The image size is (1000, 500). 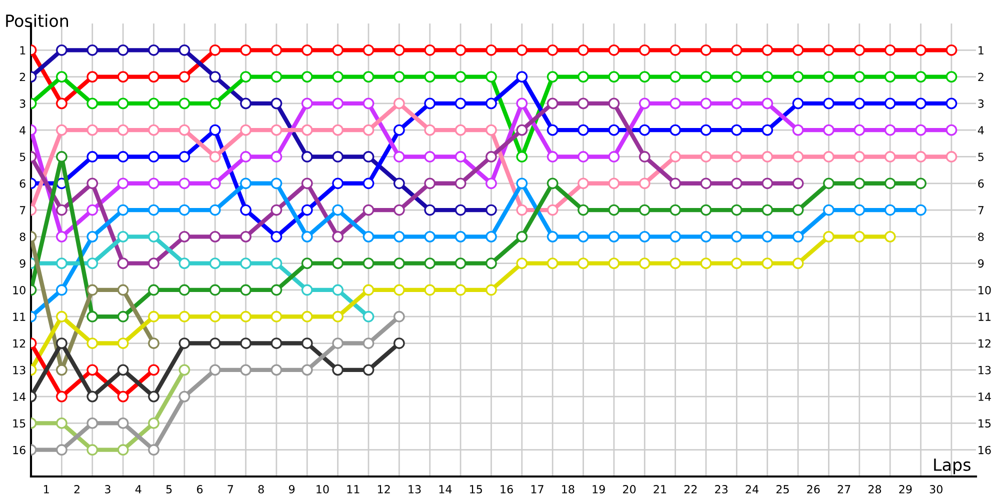 What do you see at coordinates (813, 489) in the screenshot?
I see `x-tick-label: 26` at bounding box center [813, 489].